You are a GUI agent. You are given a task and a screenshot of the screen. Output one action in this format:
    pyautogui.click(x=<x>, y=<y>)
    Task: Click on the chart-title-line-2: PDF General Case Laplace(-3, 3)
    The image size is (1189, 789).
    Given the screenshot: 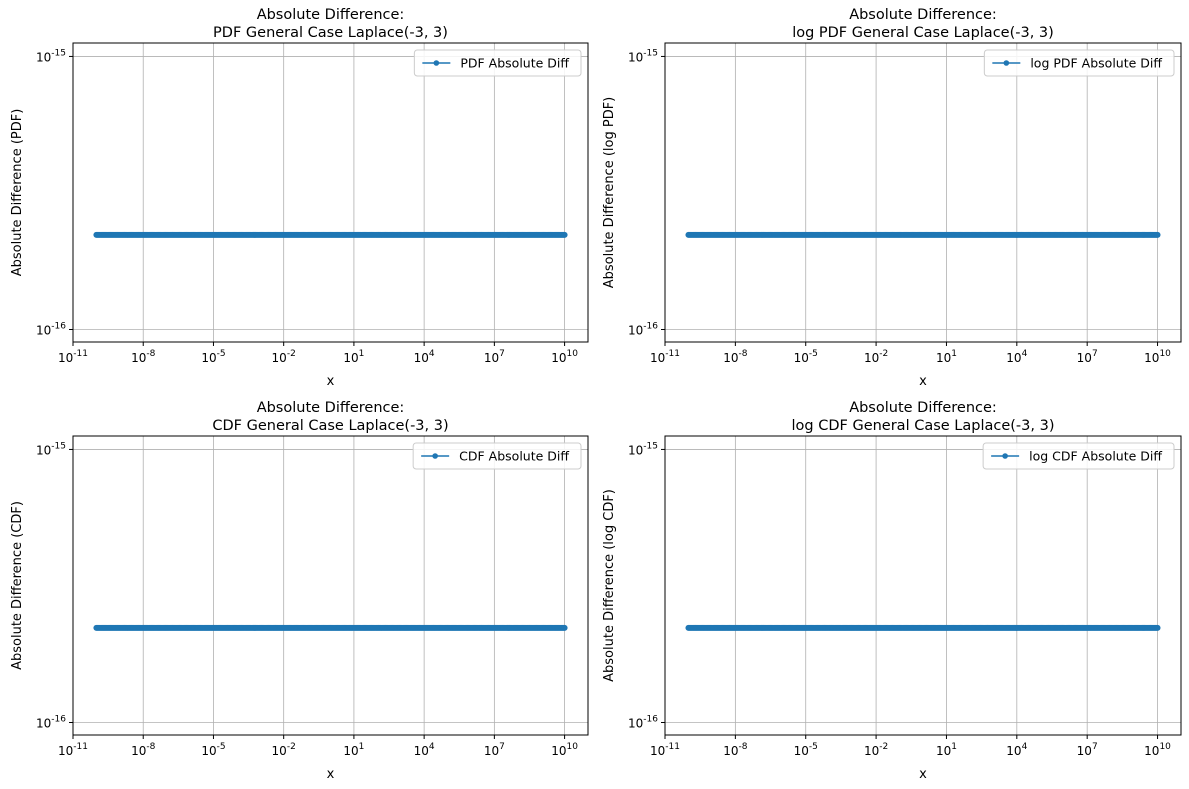 What is the action you would take?
    pyautogui.click(x=330, y=33)
    